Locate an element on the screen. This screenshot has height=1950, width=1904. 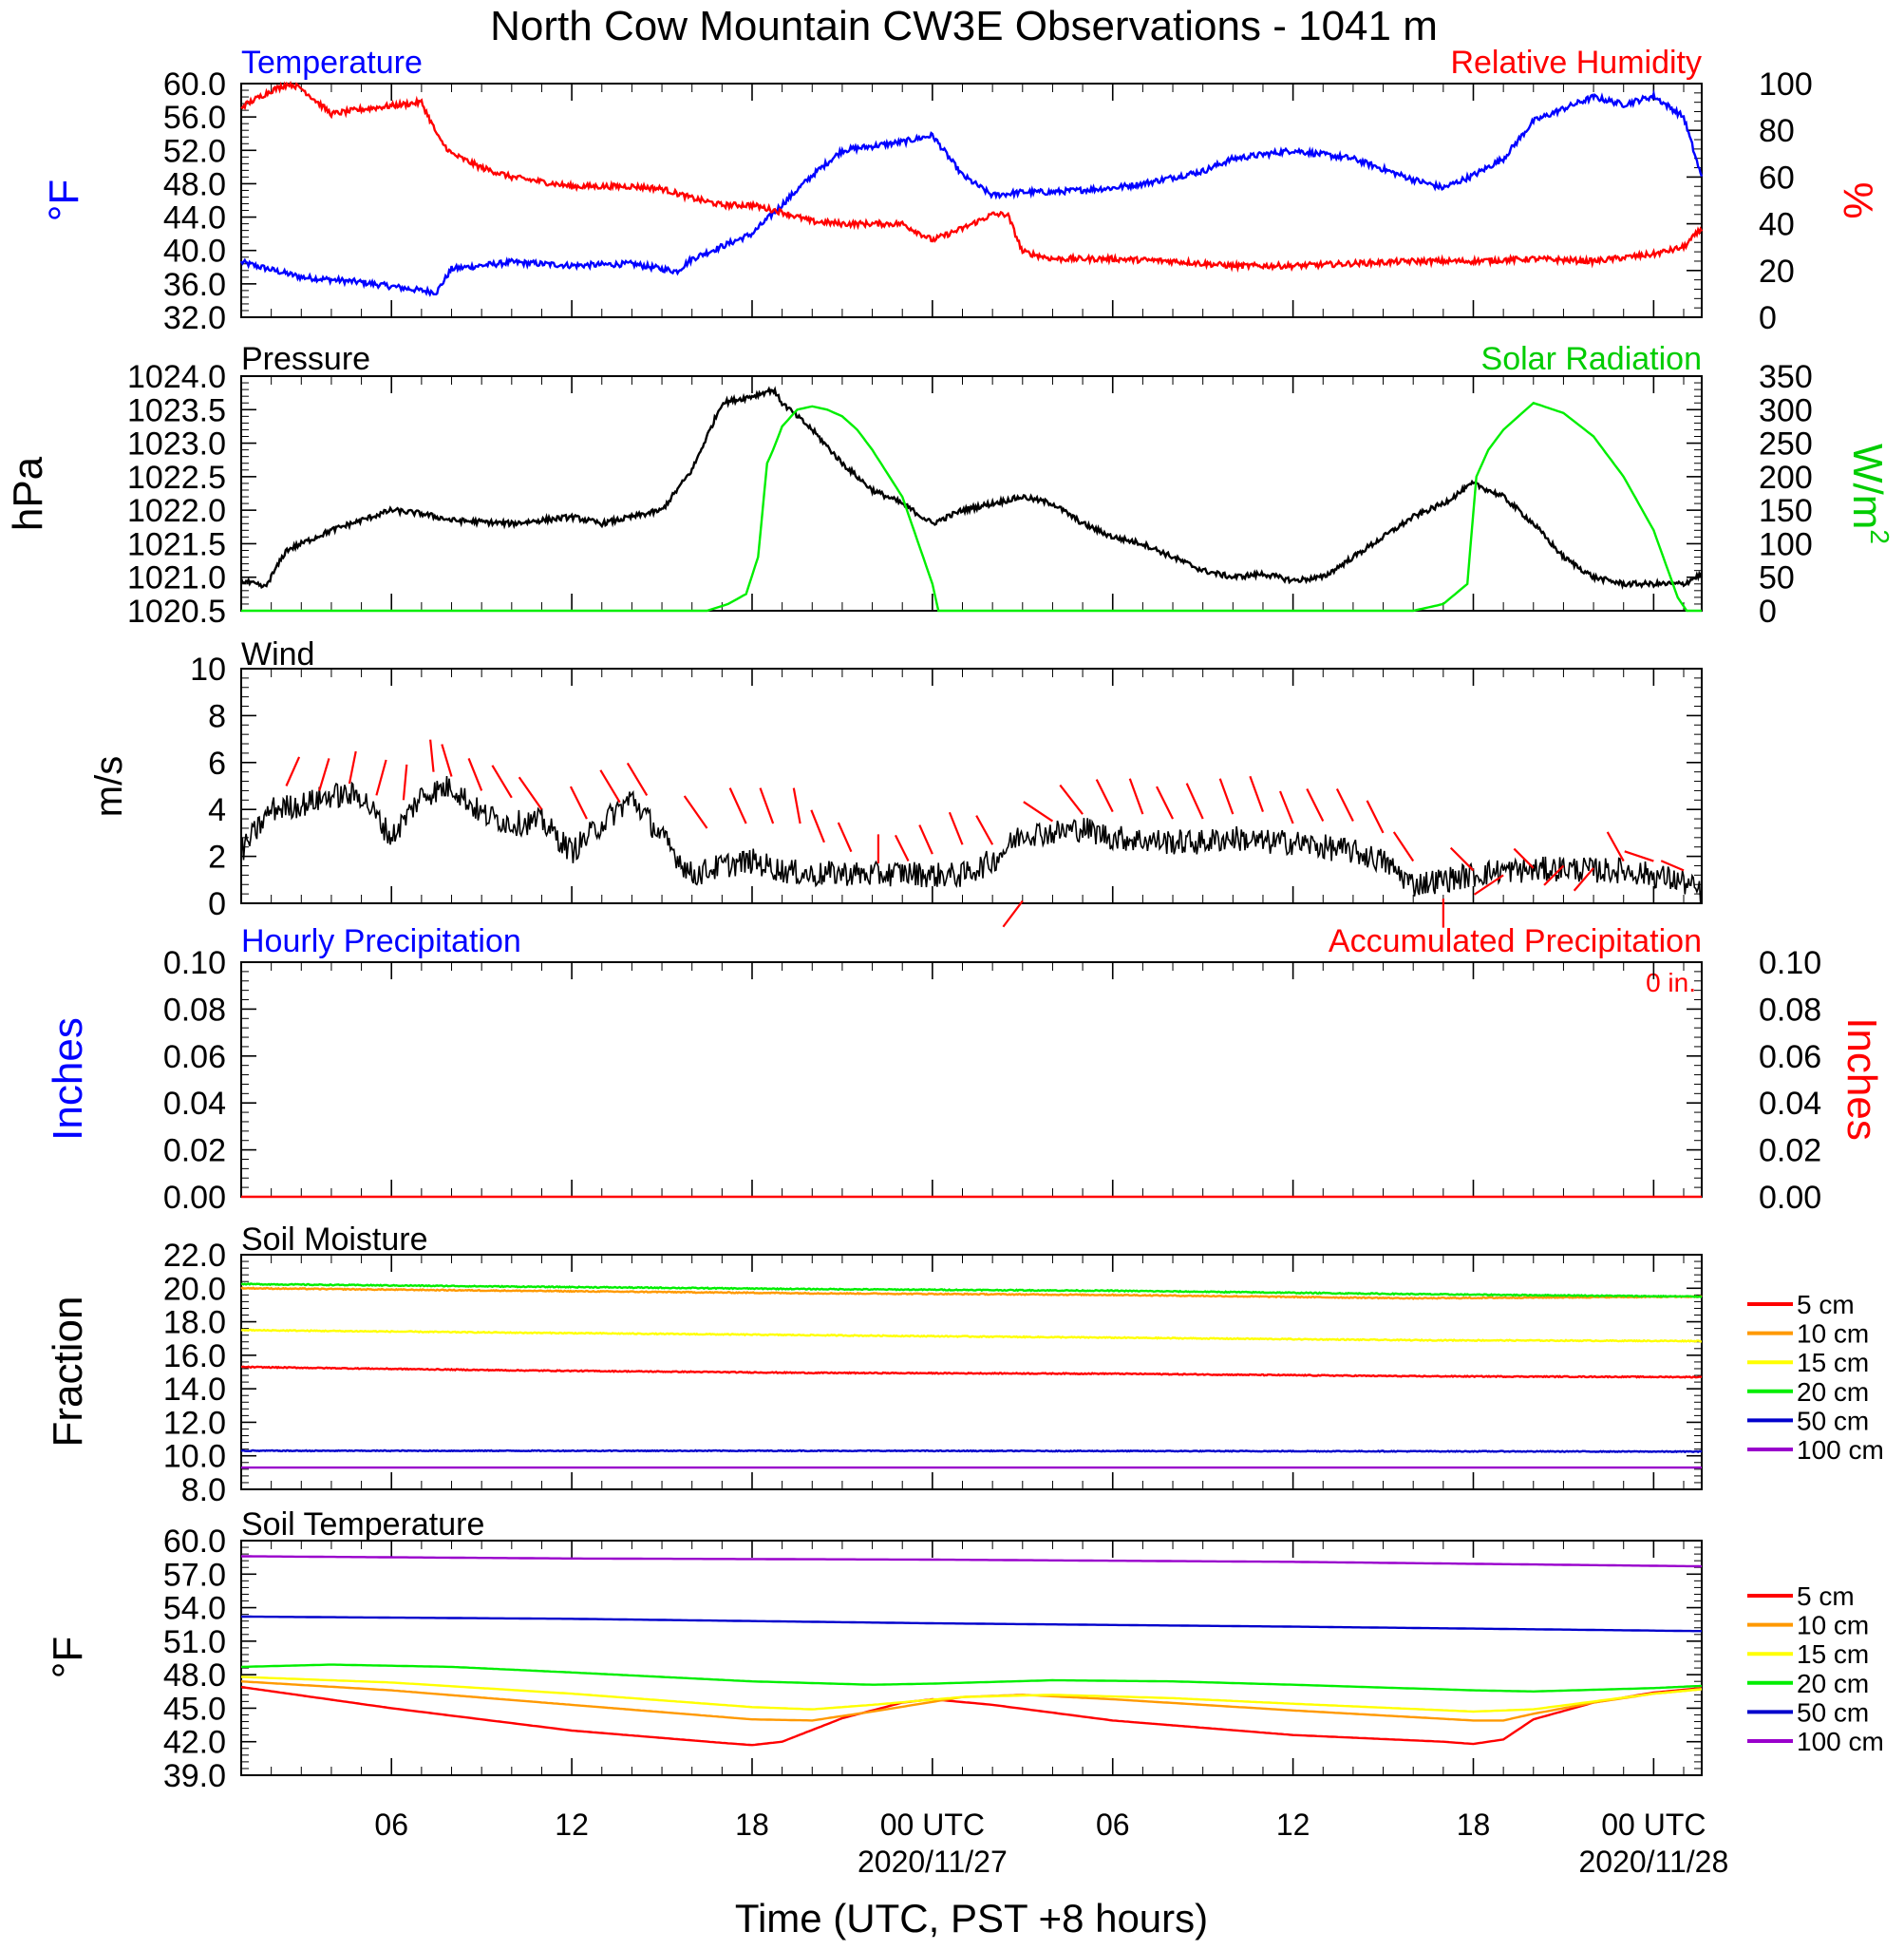
legend-label: 100 cm is located at coordinates (1840, 1450).